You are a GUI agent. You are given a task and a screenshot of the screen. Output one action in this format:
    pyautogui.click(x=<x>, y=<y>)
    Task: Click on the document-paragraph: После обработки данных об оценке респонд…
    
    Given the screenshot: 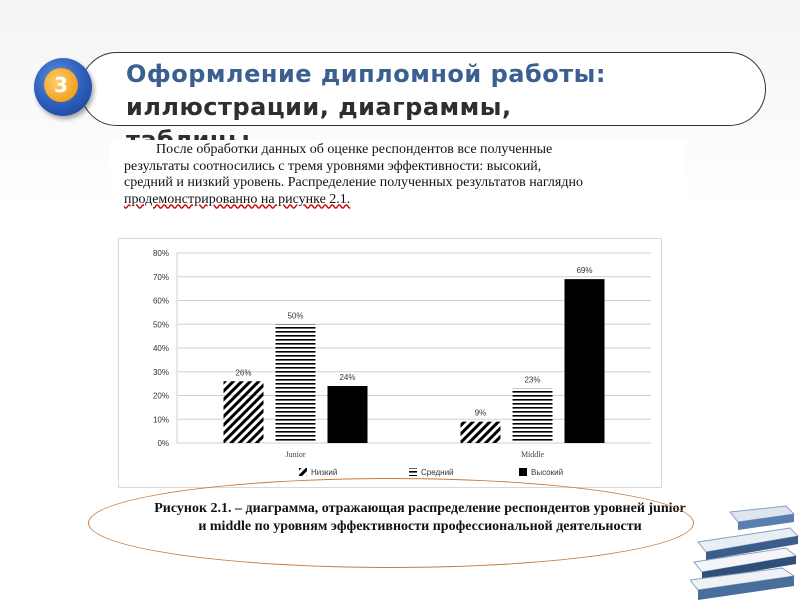 What is the action you would take?
    pyautogui.click(x=404, y=175)
    